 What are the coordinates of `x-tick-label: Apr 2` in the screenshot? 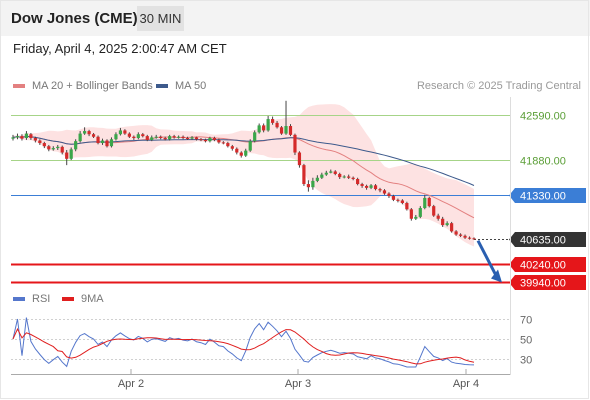 It's located at (131, 384).